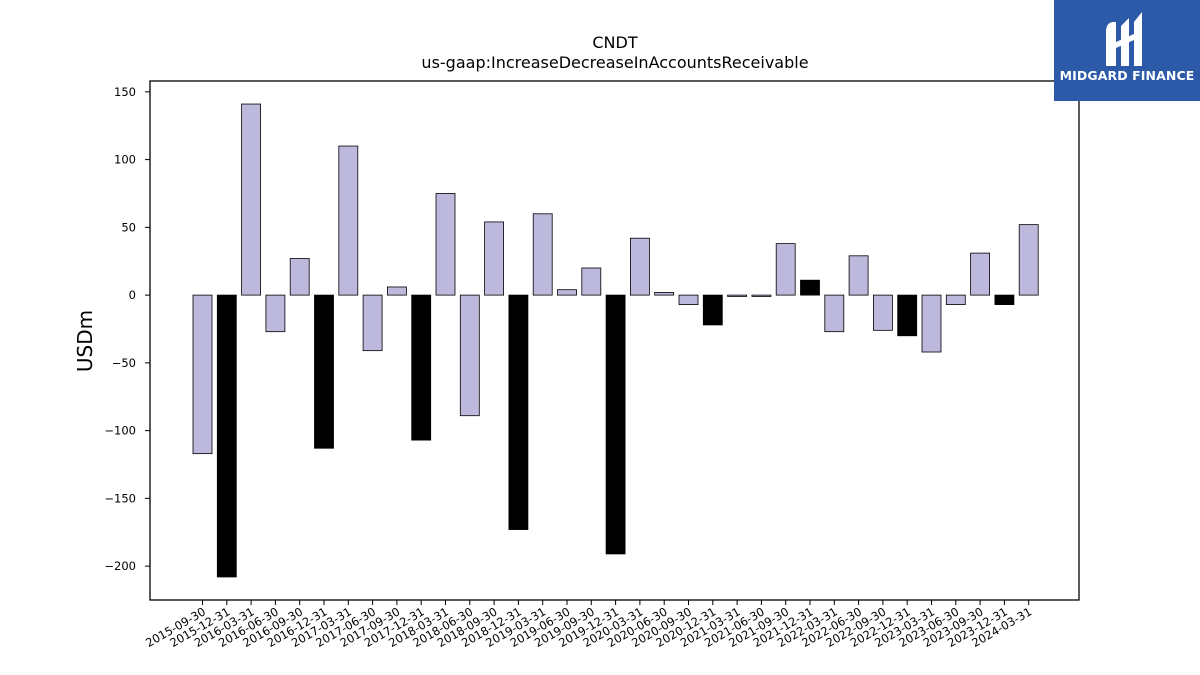 The height and width of the screenshot is (675, 1200). What do you see at coordinates (120, 498) in the screenshot?
I see `y-tick-label: −150` at bounding box center [120, 498].